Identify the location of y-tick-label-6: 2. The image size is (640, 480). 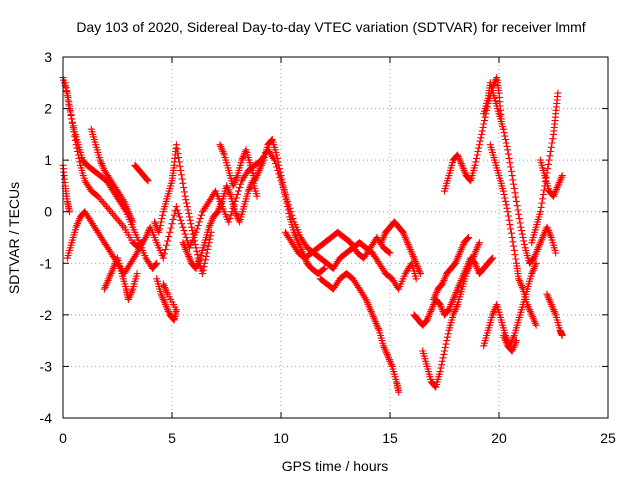
(48, 109).